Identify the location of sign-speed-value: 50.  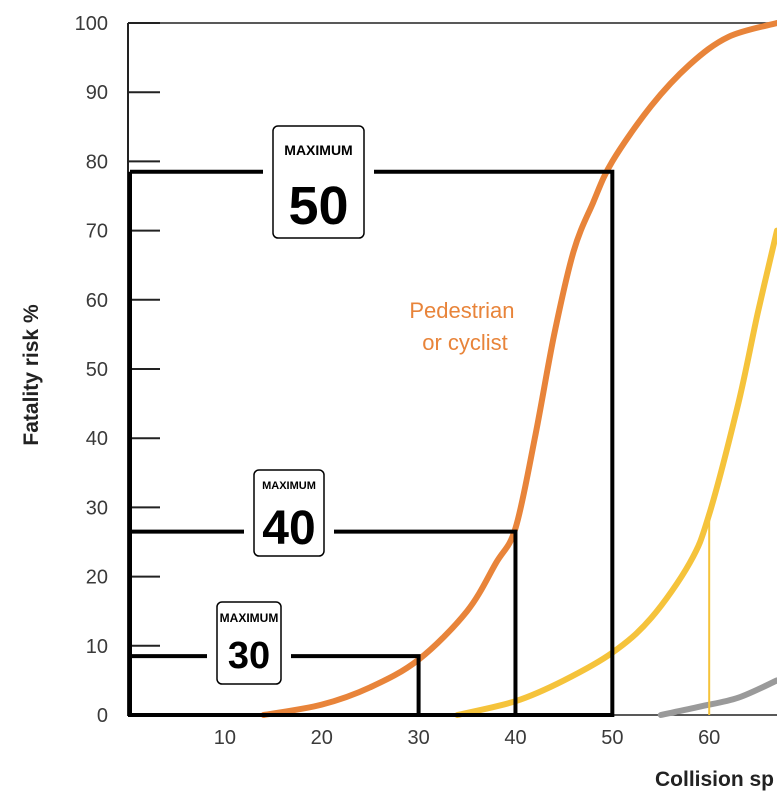
(318, 206).